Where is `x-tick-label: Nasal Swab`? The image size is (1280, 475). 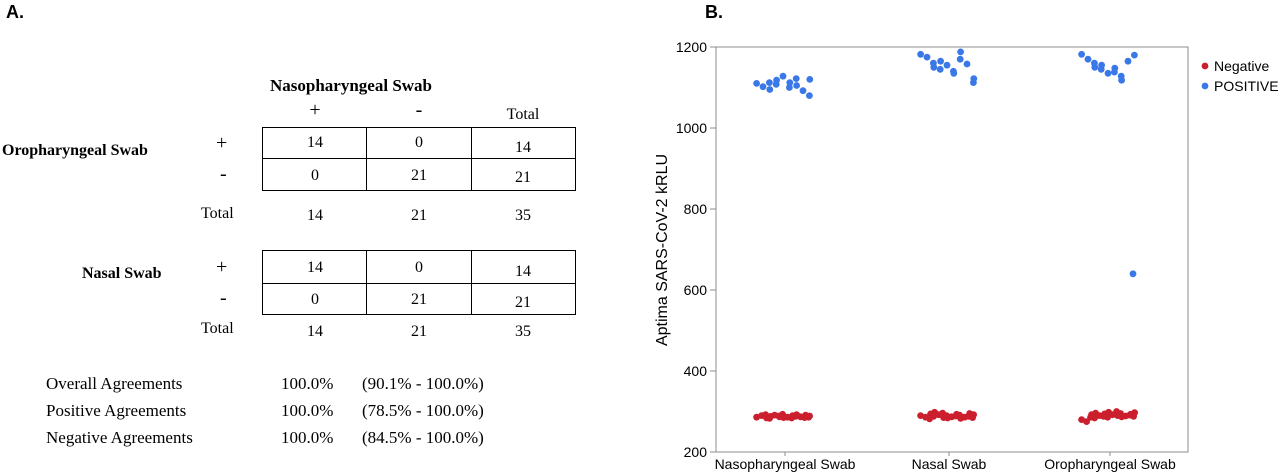 x-tick-label: Nasal Swab is located at coordinates (949, 464).